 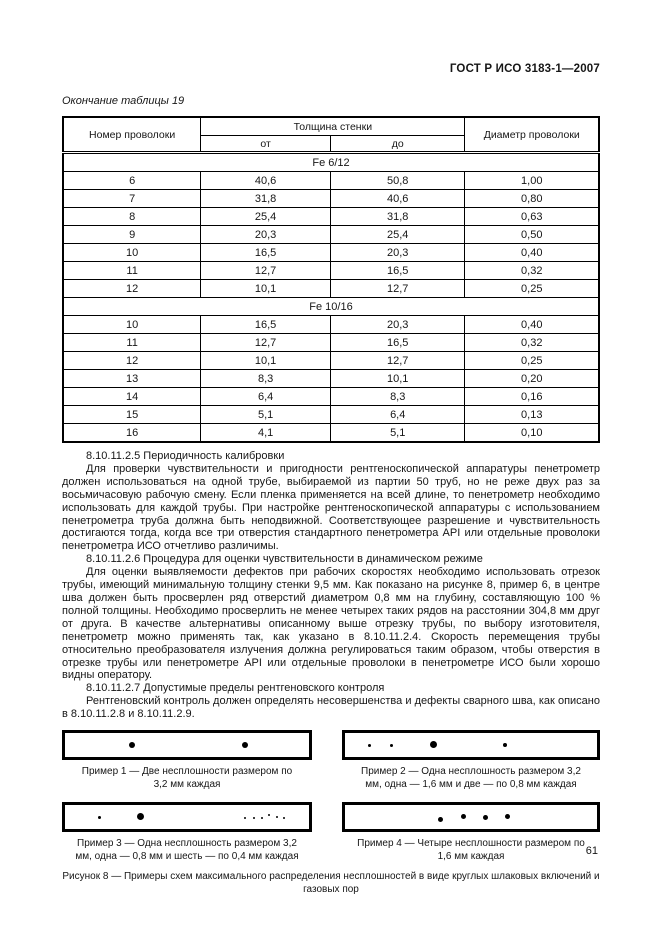 What do you see at coordinates (132, 378) in the screenshot?
I see `table-cell: 13` at bounding box center [132, 378].